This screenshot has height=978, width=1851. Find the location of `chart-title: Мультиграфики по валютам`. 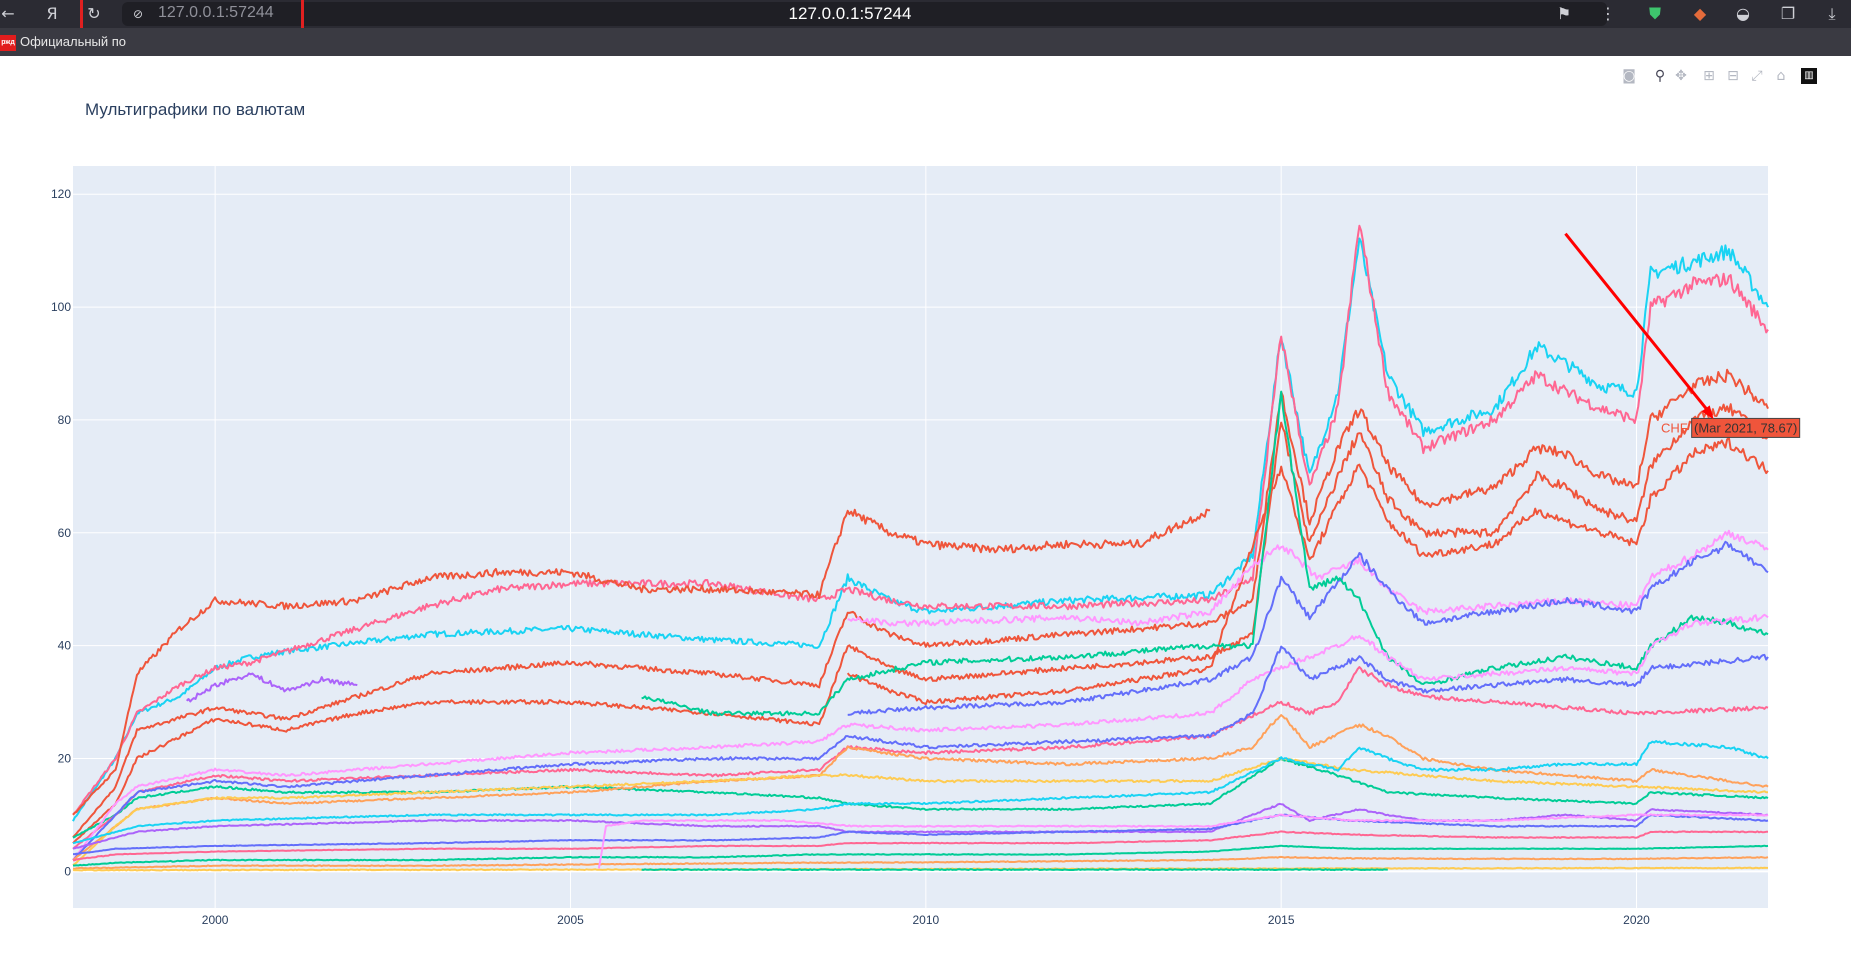

chart-title: Мультиграфики по валютам is located at coordinates (195, 109).